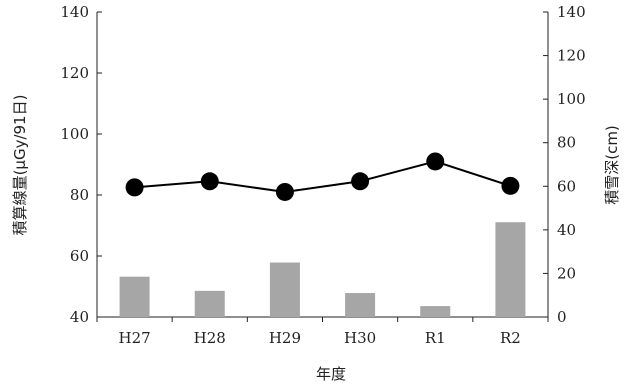 Image resolution: width=637 pixels, height=387 pixels. I want to click on x-axis-title: 年度, so click(331, 374).